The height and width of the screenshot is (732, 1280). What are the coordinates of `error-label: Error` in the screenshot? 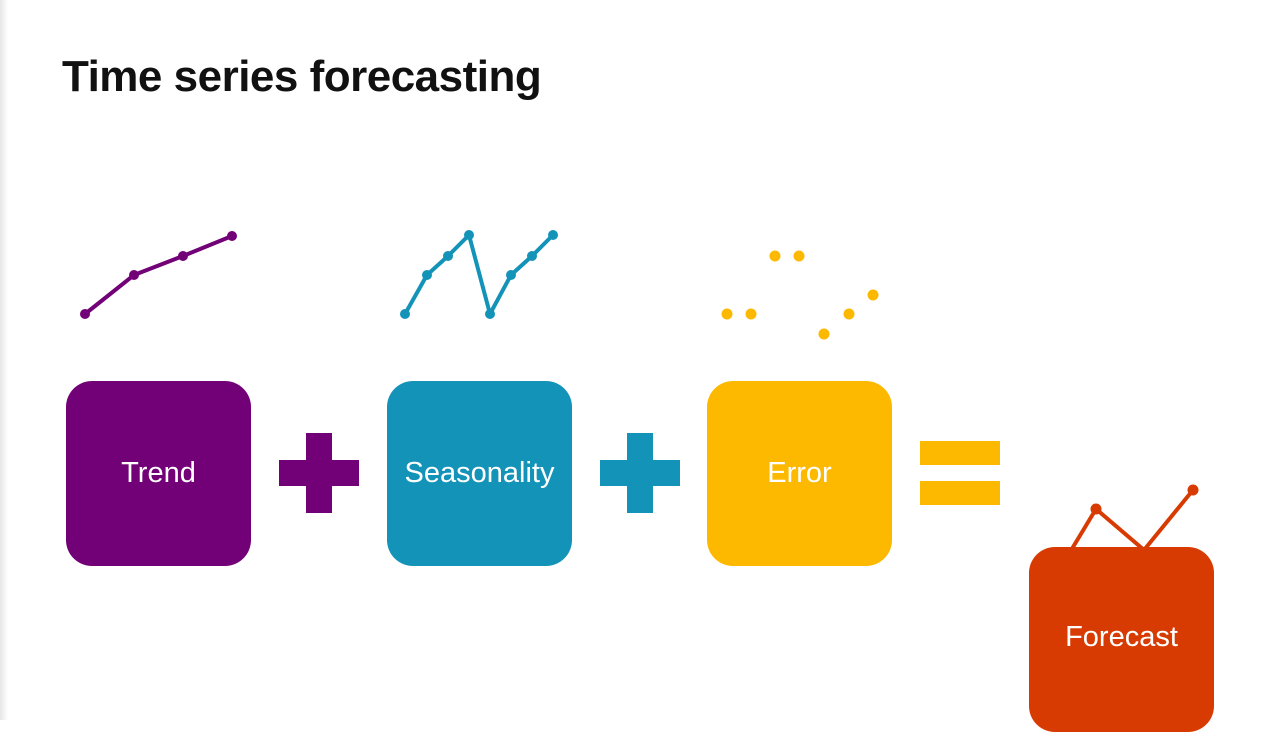 It's located at (799, 473).